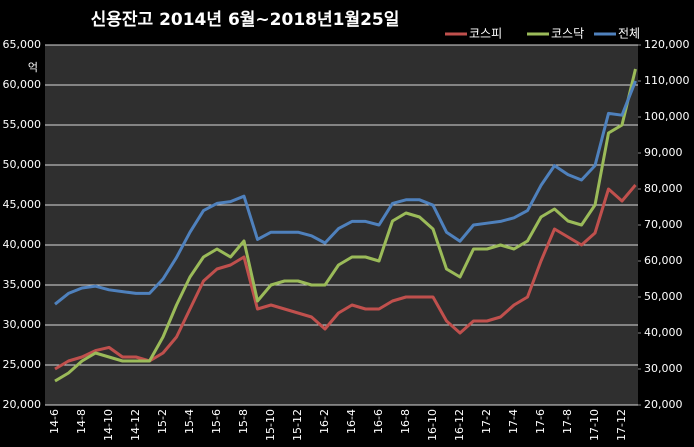  What do you see at coordinates (189, 421) in the screenshot?
I see `x-tick-label: 15-4` at bounding box center [189, 421].